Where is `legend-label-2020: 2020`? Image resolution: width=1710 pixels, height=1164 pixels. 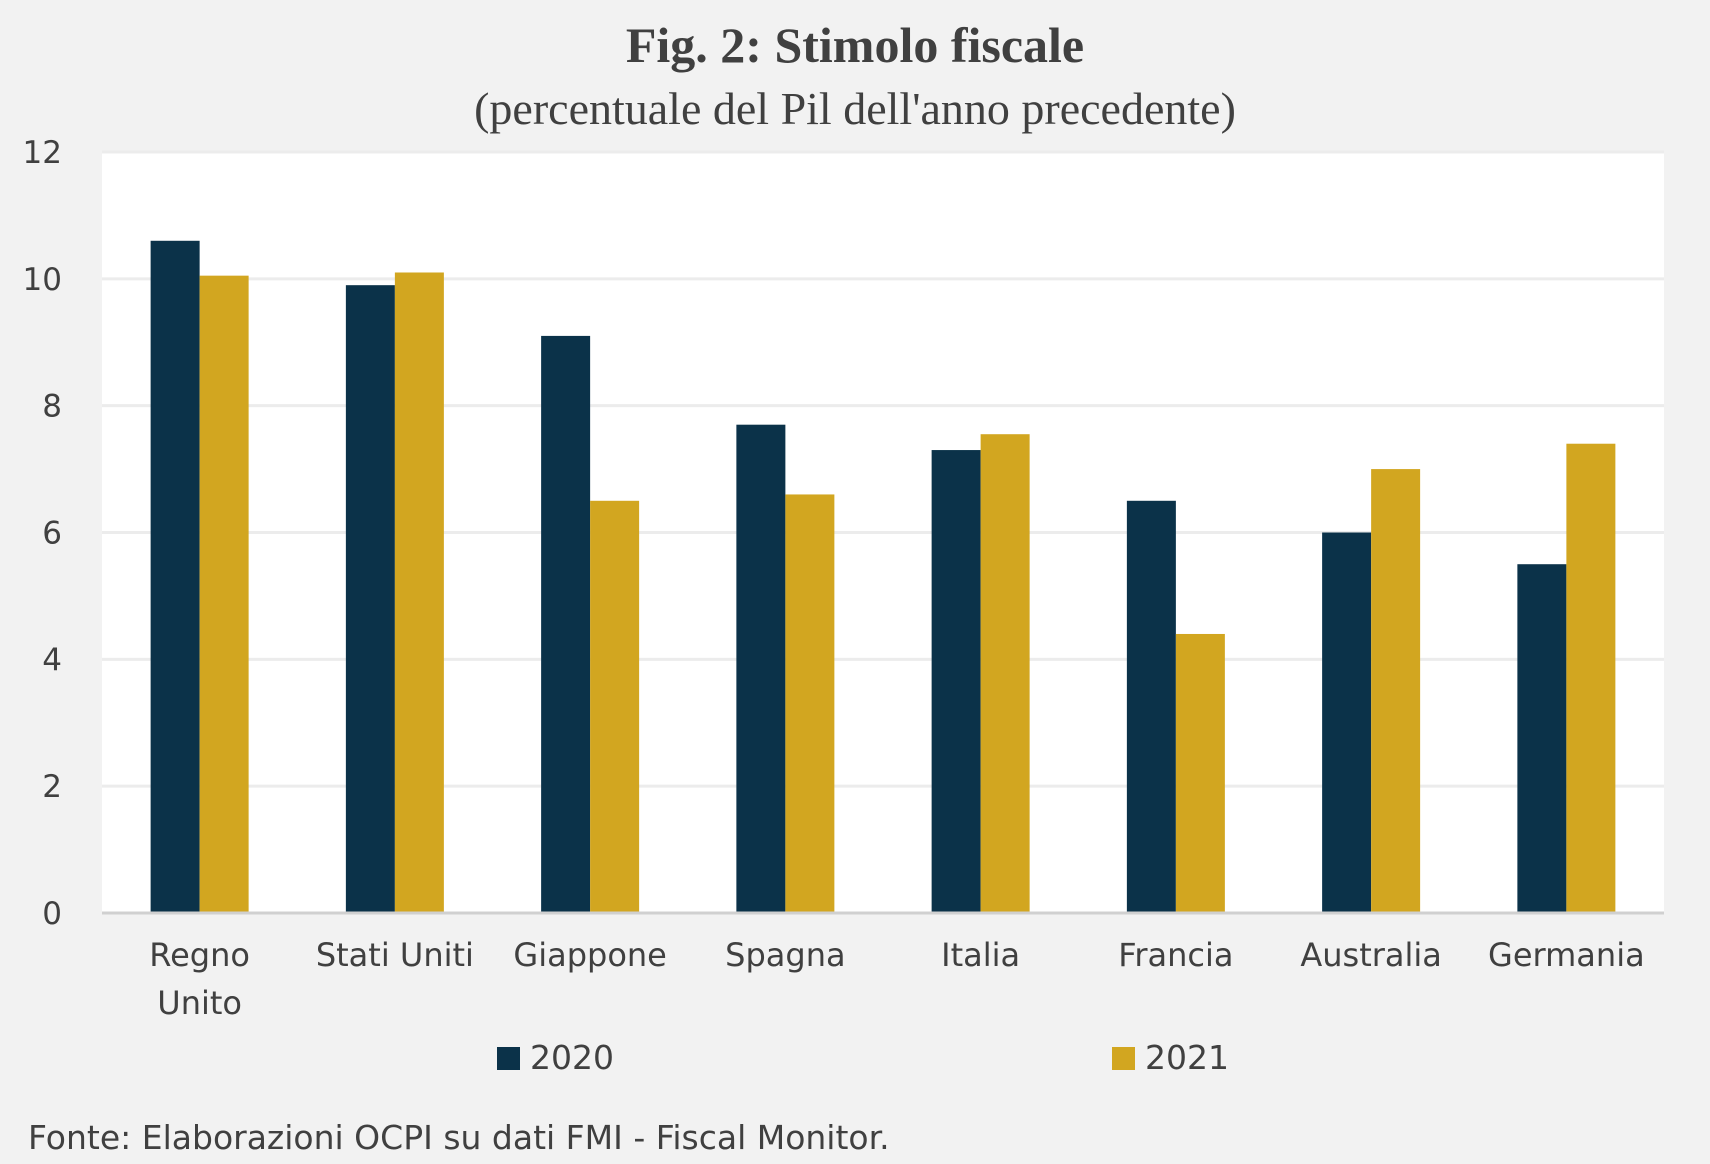 legend-label-2020: 2020 is located at coordinates (572, 1057).